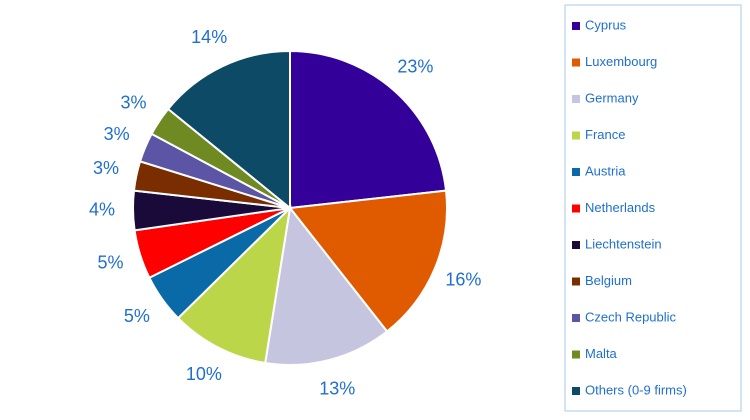  What do you see at coordinates (605, 134) in the screenshot?
I see `legend-label: France` at bounding box center [605, 134].